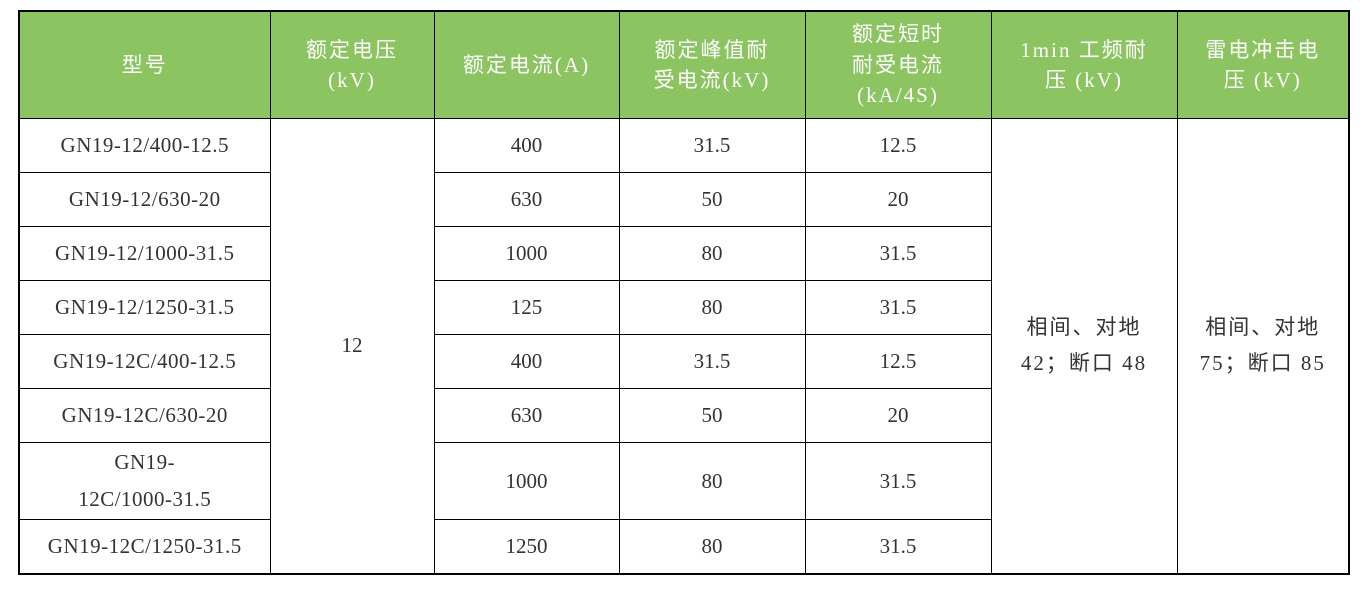 This screenshot has height=590, width=1366. I want to click on header-short-time-current: 额定短时 耐受电流 (kA/4S), so click(898, 64).